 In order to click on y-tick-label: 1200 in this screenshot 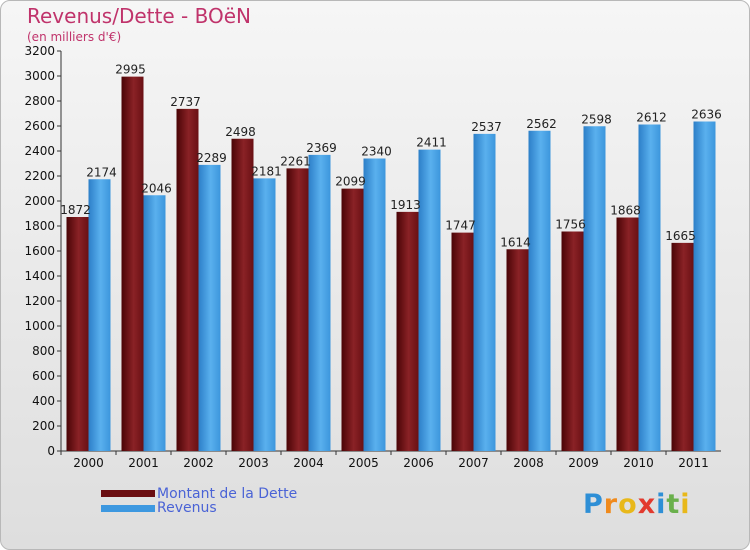, I will do `click(39, 301)`.